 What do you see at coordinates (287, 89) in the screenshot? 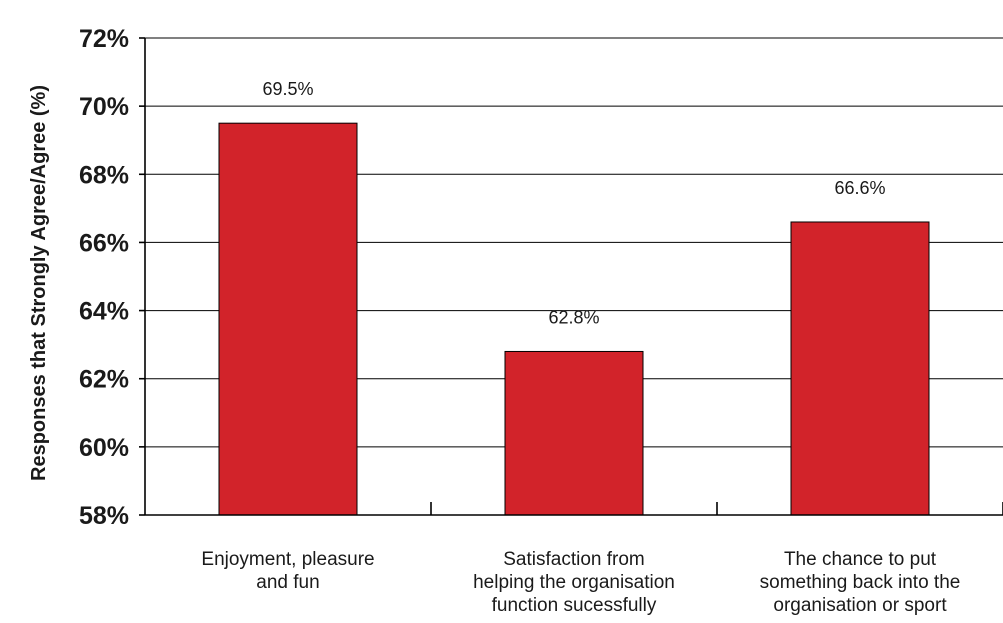
I see `data-label: 69.5%` at bounding box center [287, 89].